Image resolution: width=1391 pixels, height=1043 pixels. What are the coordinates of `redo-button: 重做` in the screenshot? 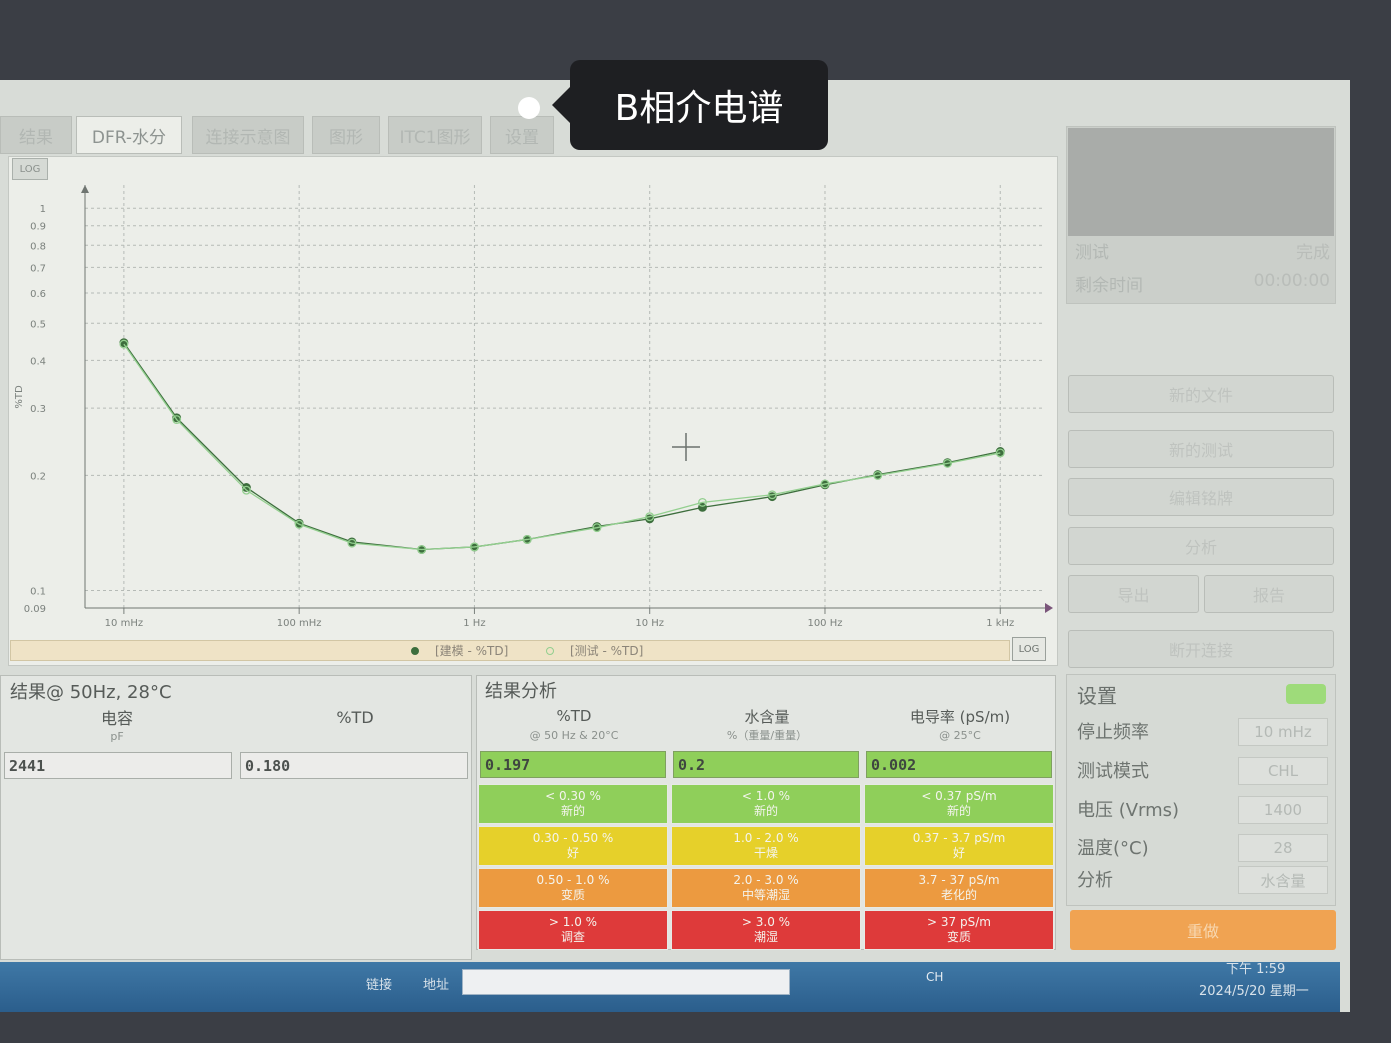 It's located at (1203, 930).